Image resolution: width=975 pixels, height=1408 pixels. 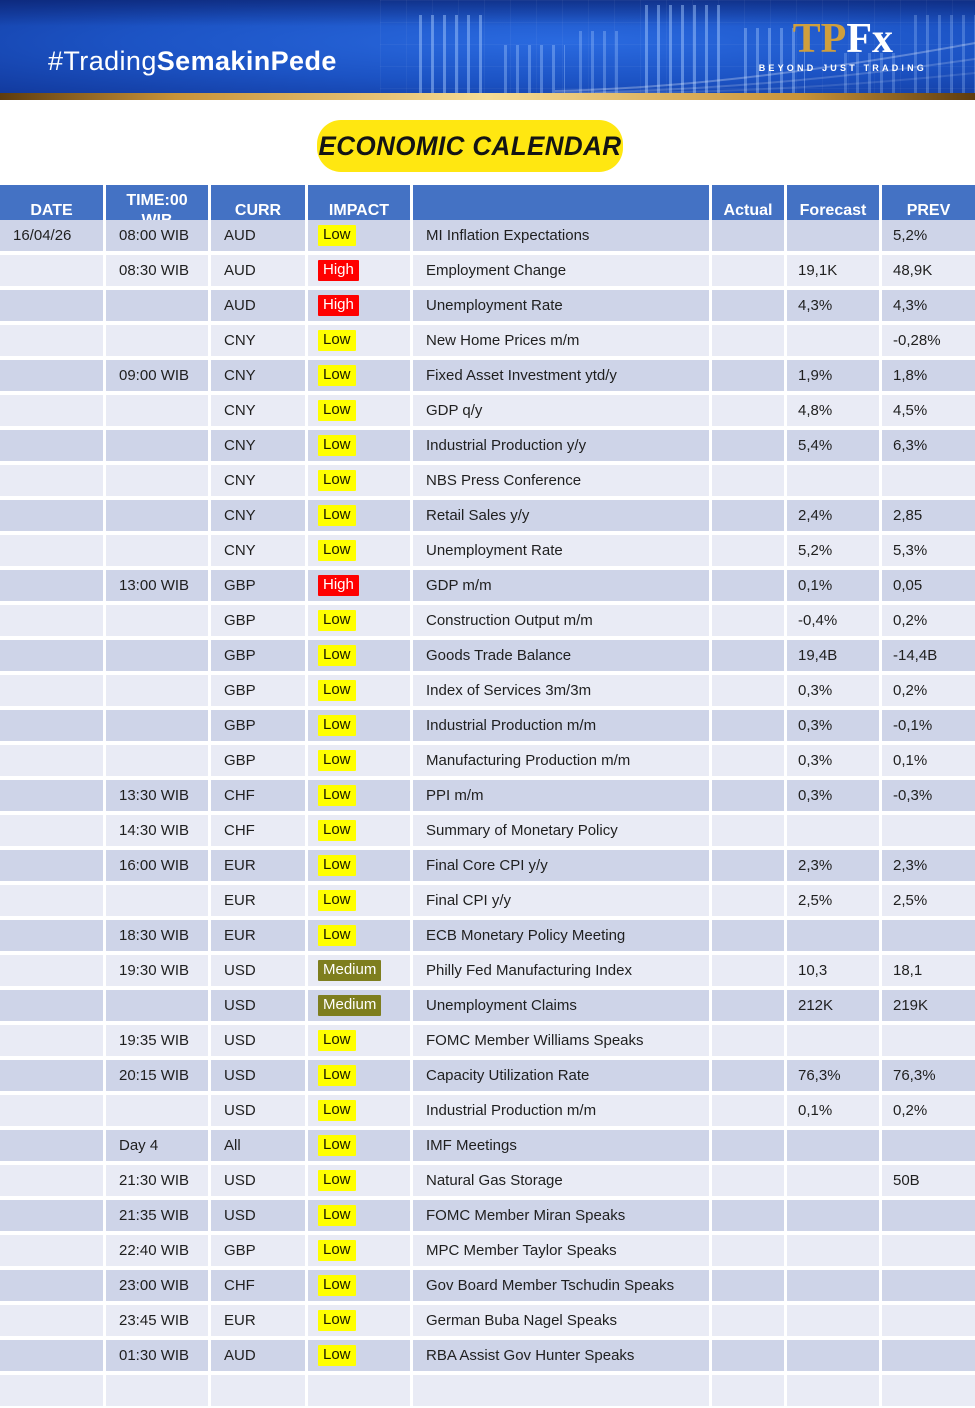 I want to click on tpfx-logo: TPFx BEYOND JUST TRADING, so click(x=843, y=45).